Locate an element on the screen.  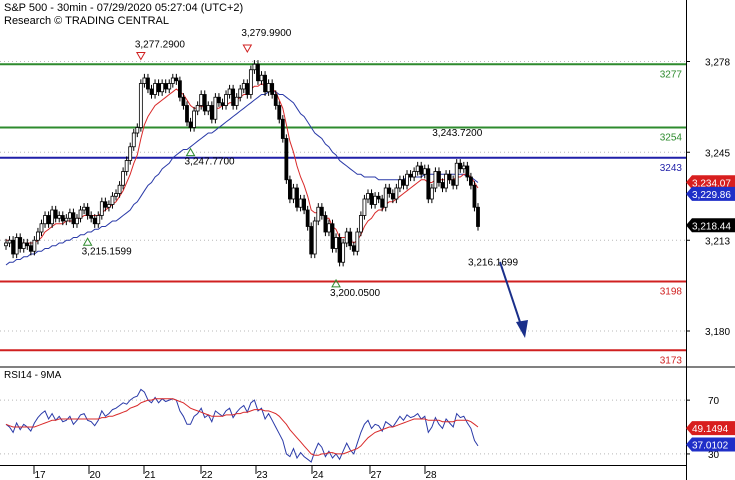
annotation-label: 3,247.7700 is located at coordinates (210, 162).